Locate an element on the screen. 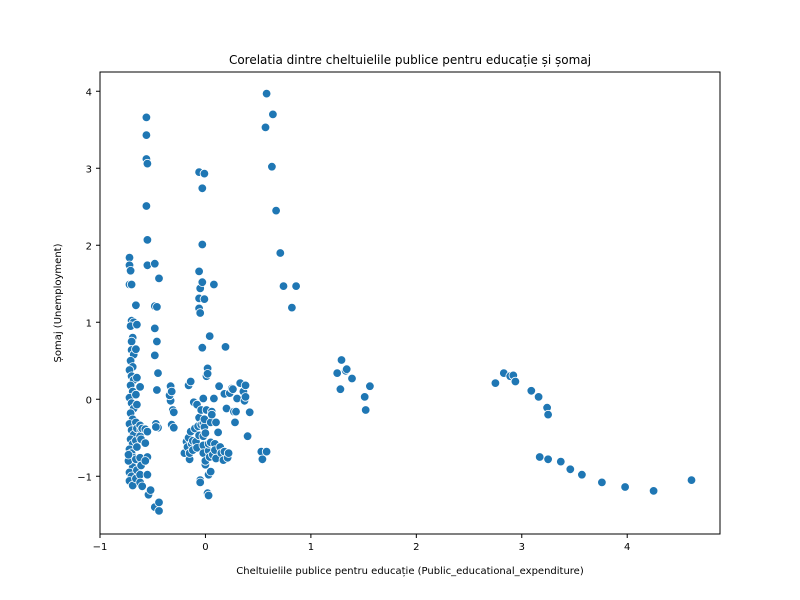 The image size is (800, 600). y-tick-label: −1 is located at coordinates (84, 477).